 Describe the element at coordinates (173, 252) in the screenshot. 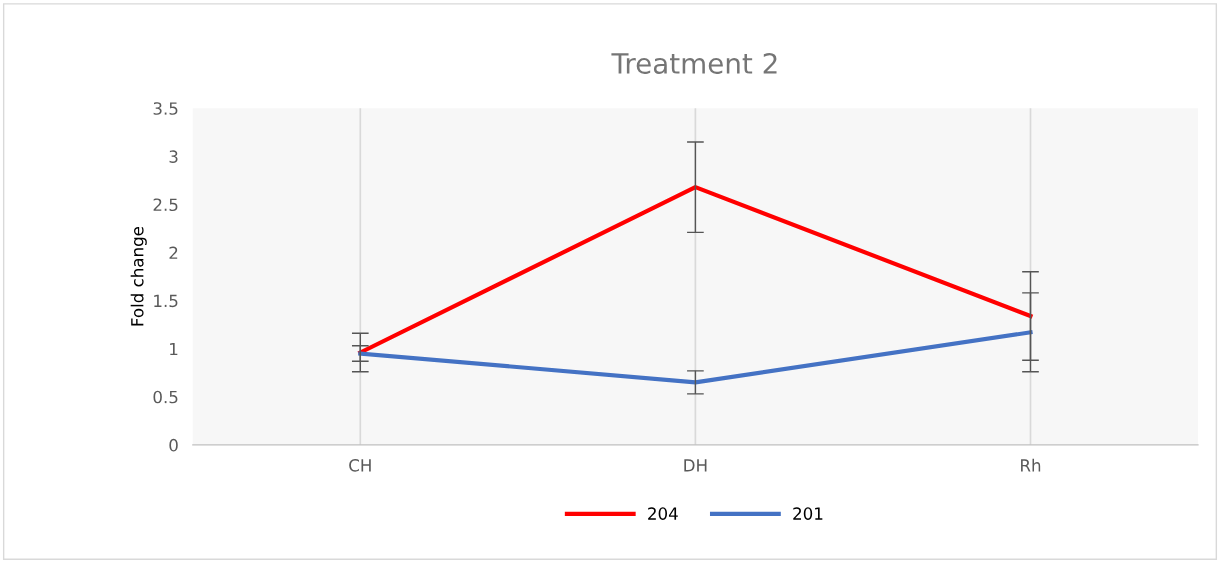

I see `y-tick-label: 2` at that location.